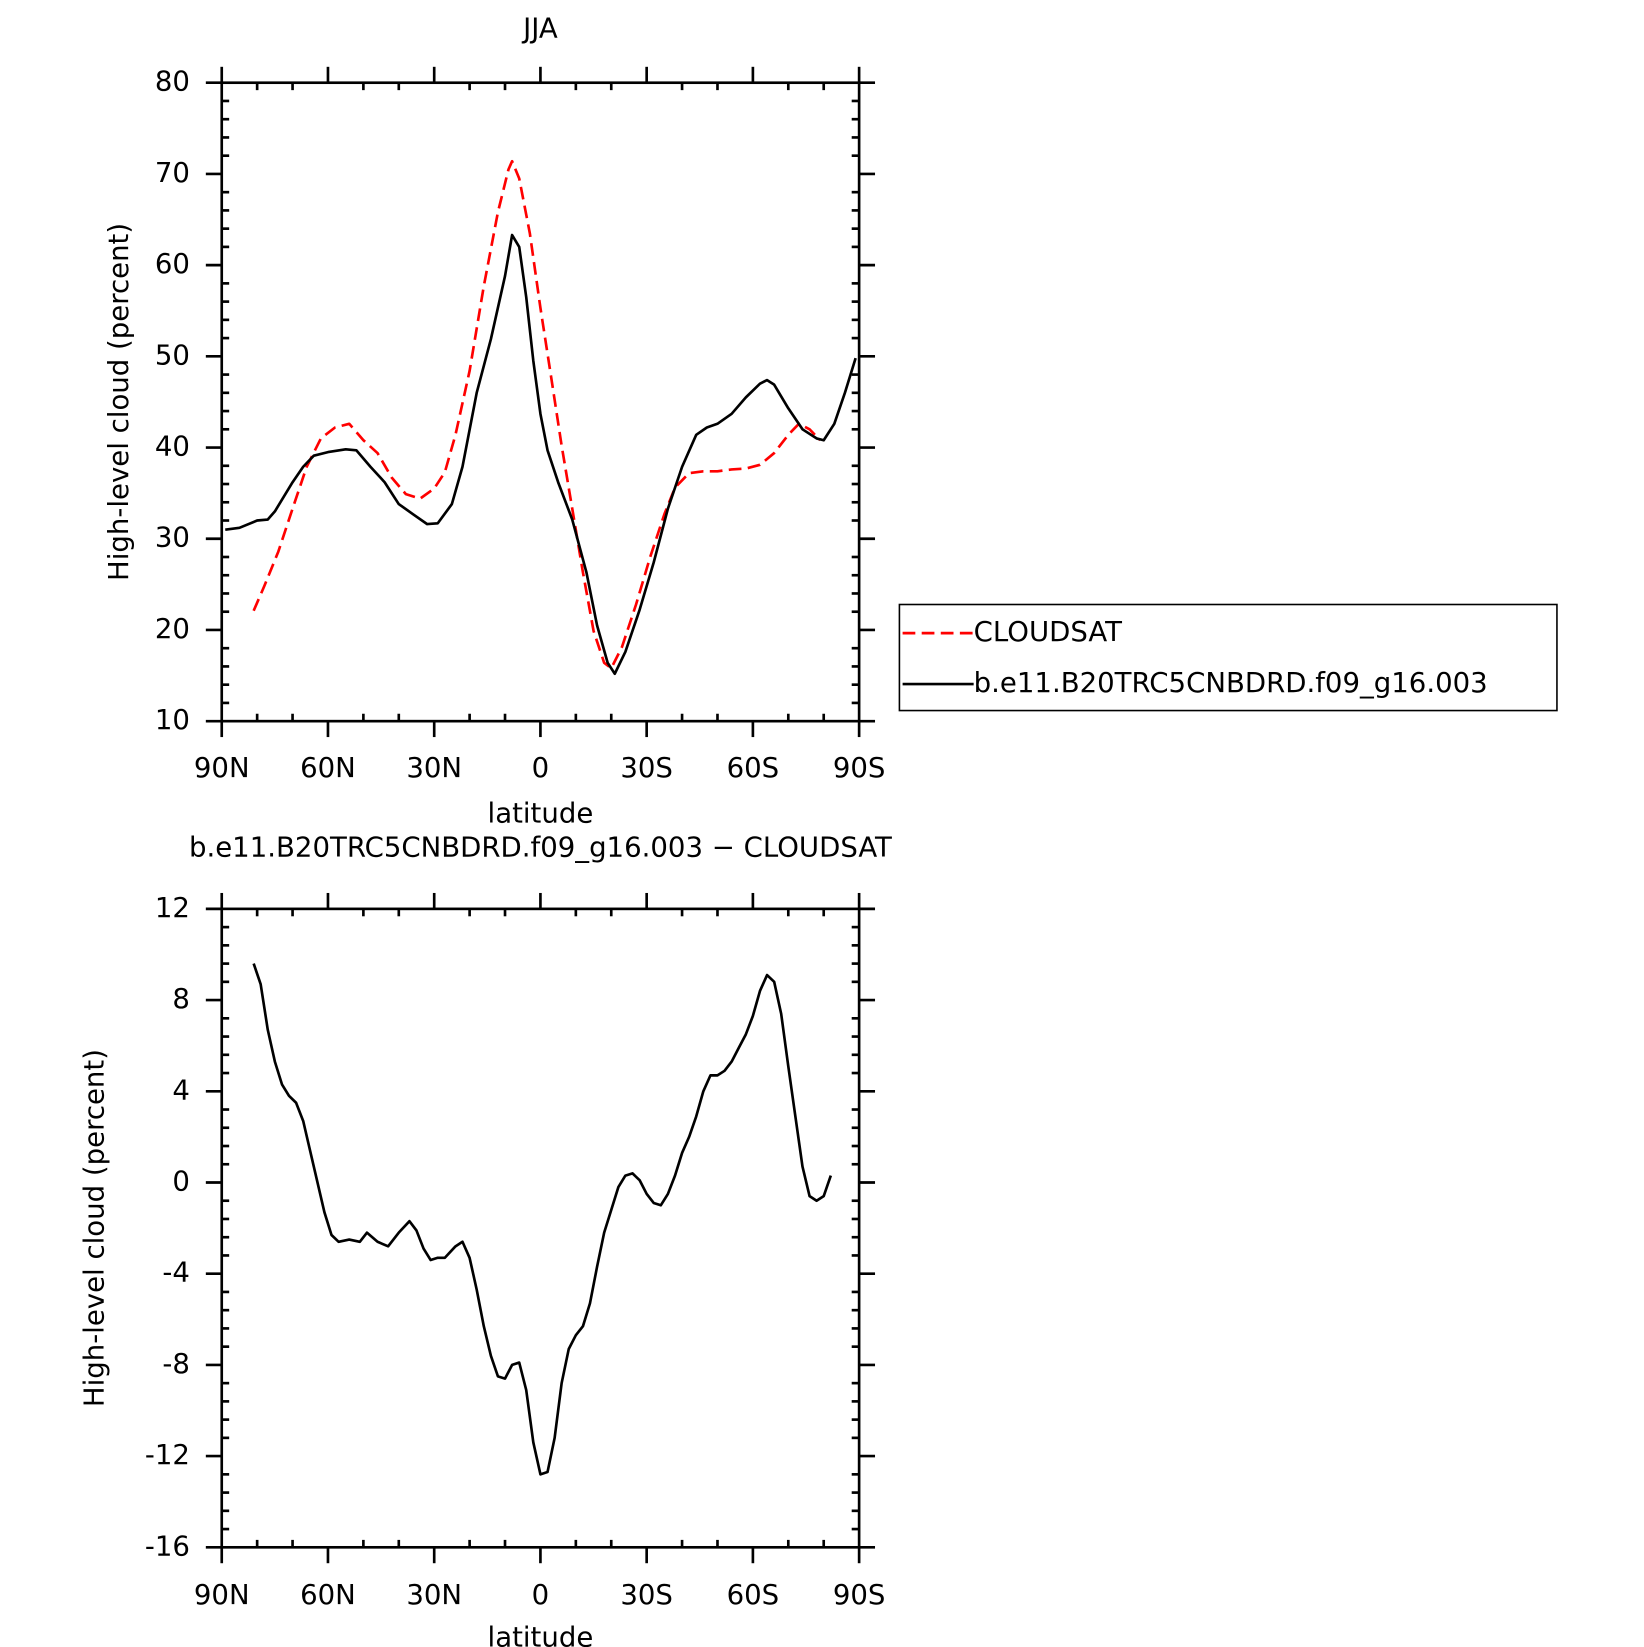 Image resolution: width=1644 pixels, height=1647 pixels. Describe the element at coordinates (542, 1219) in the screenshot. I see `data-line` at that location.